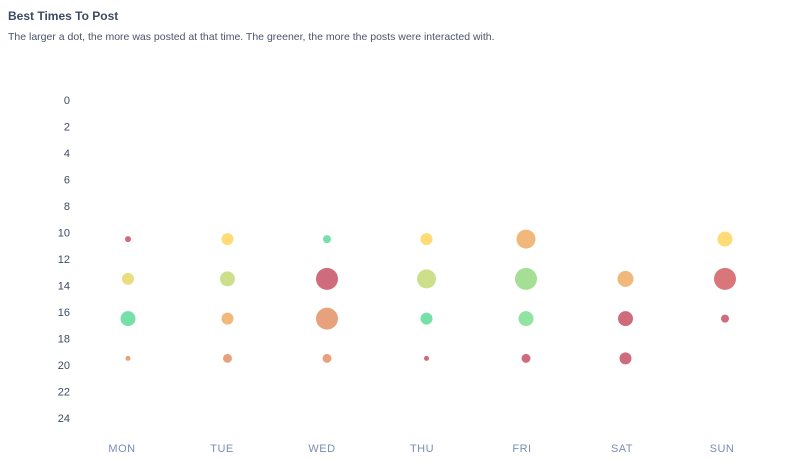 This screenshot has height=462, width=807. What do you see at coordinates (227, 318) in the screenshot?
I see `data-point-tue-16.5` at bounding box center [227, 318].